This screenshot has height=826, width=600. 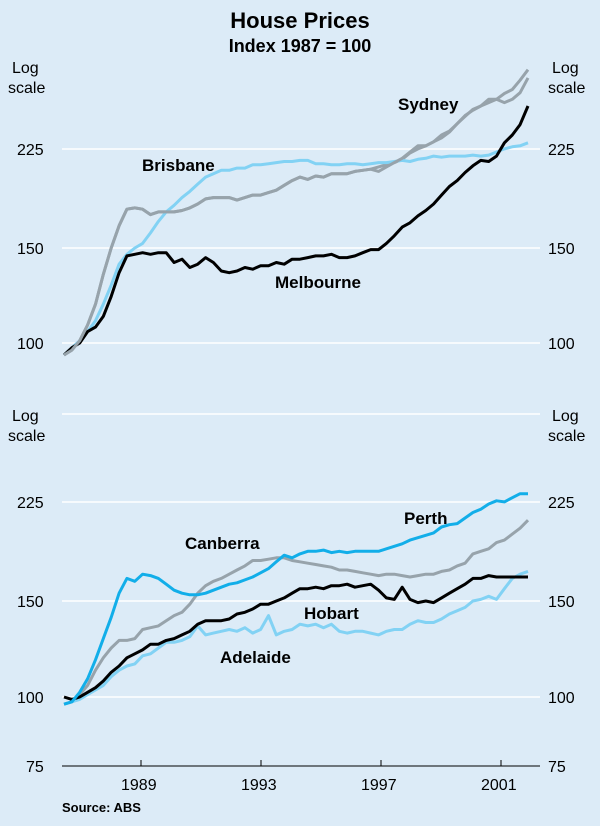 What do you see at coordinates (331, 613) in the screenshot?
I see `series-label-hobart: Hobart` at bounding box center [331, 613].